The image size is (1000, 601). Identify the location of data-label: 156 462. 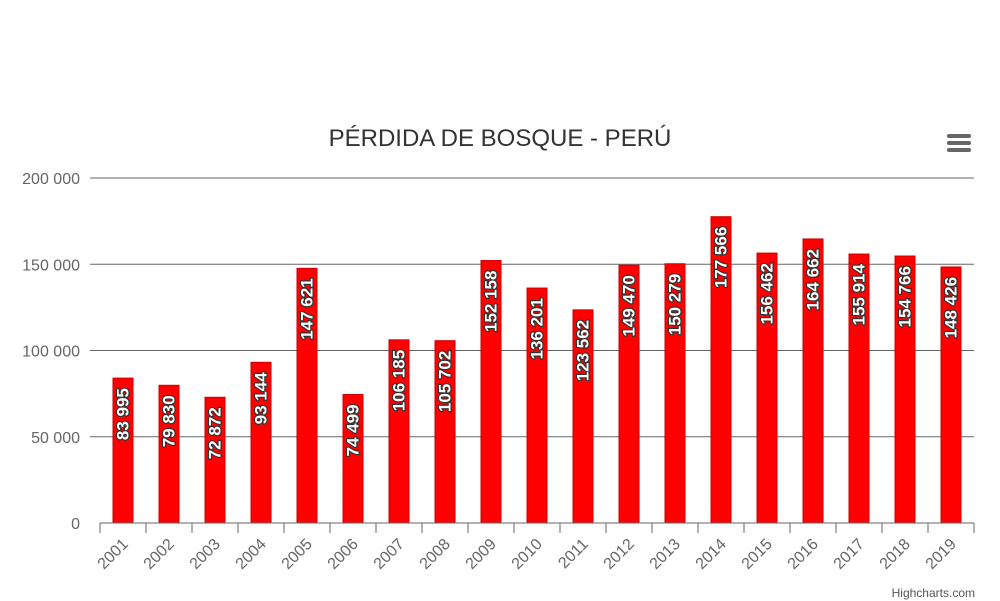
(767, 293).